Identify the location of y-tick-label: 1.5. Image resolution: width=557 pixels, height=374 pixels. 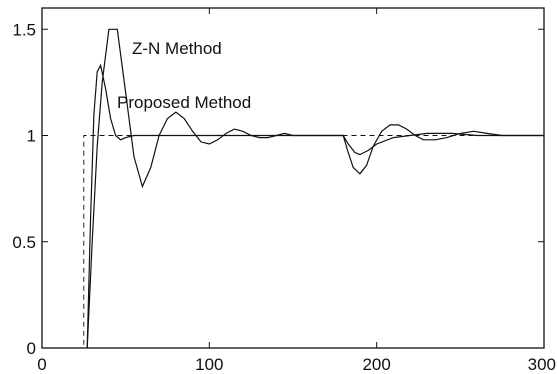
(24, 29).